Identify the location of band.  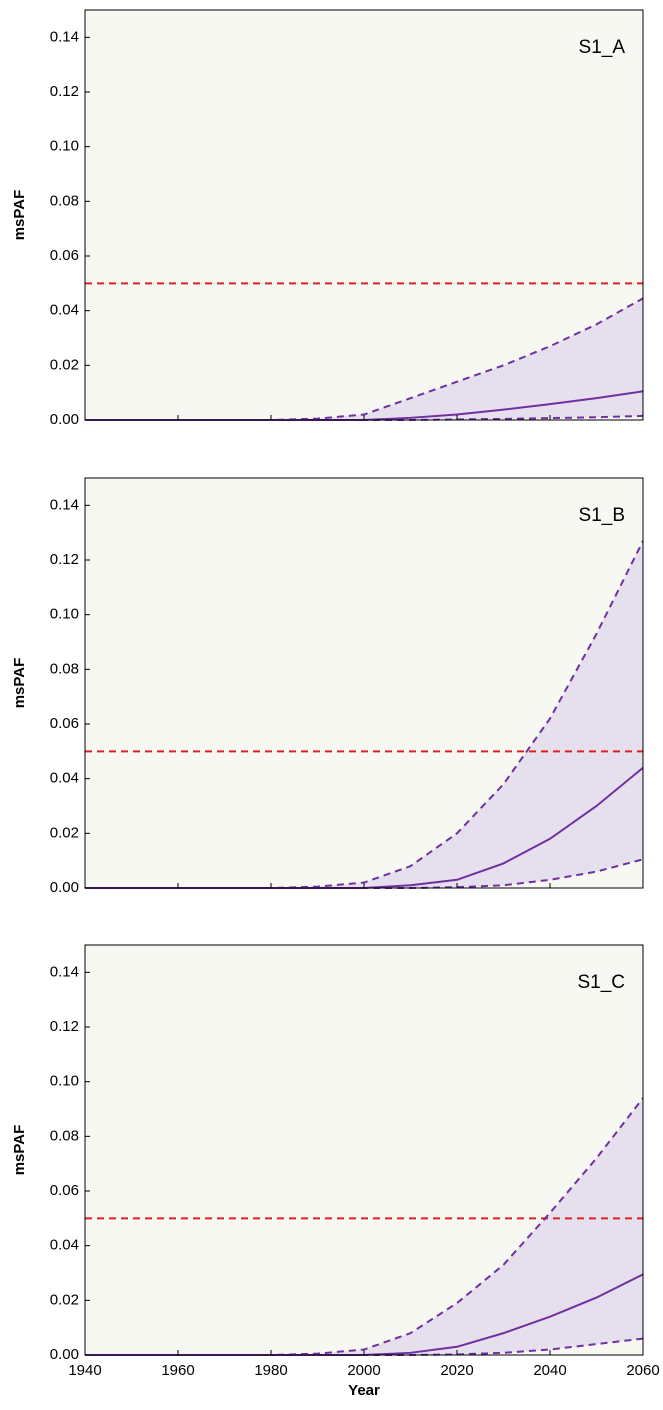
(364, 359).